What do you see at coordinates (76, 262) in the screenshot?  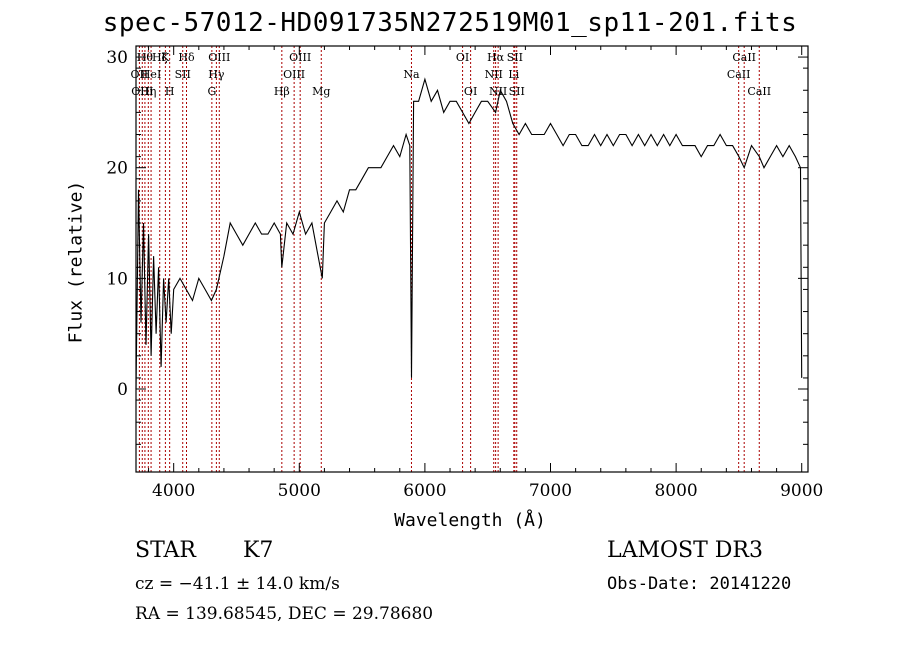 I see `y-axis-label: Flux (relative)` at bounding box center [76, 262].